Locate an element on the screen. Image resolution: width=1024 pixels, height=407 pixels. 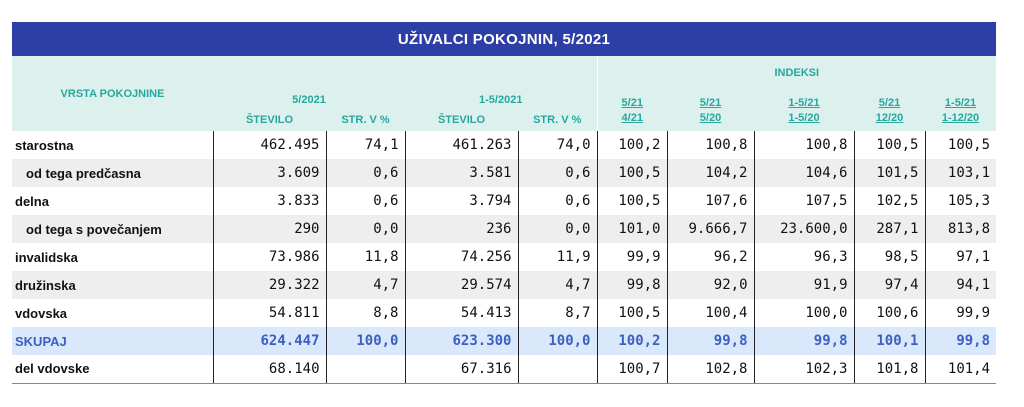
cell: 100,7 is located at coordinates (631, 369).